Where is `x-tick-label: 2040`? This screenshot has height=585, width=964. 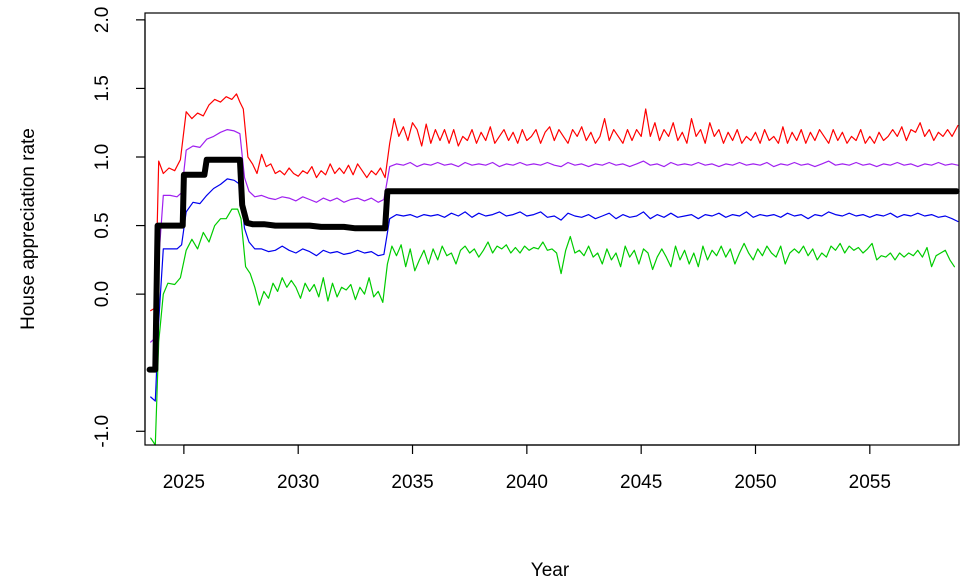 x-tick-label: 2040 is located at coordinates (527, 482).